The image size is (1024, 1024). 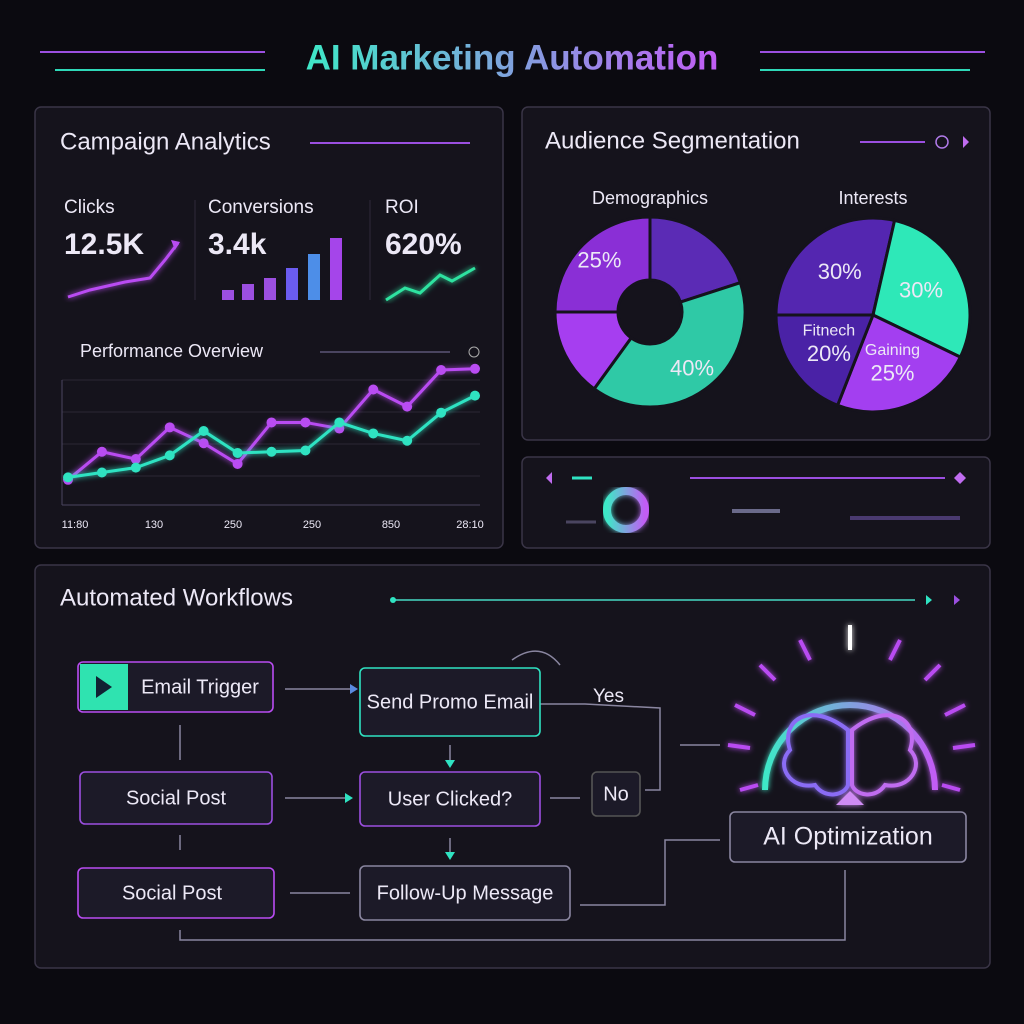 I want to click on node-label: Send Promo Email, so click(x=450, y=702).